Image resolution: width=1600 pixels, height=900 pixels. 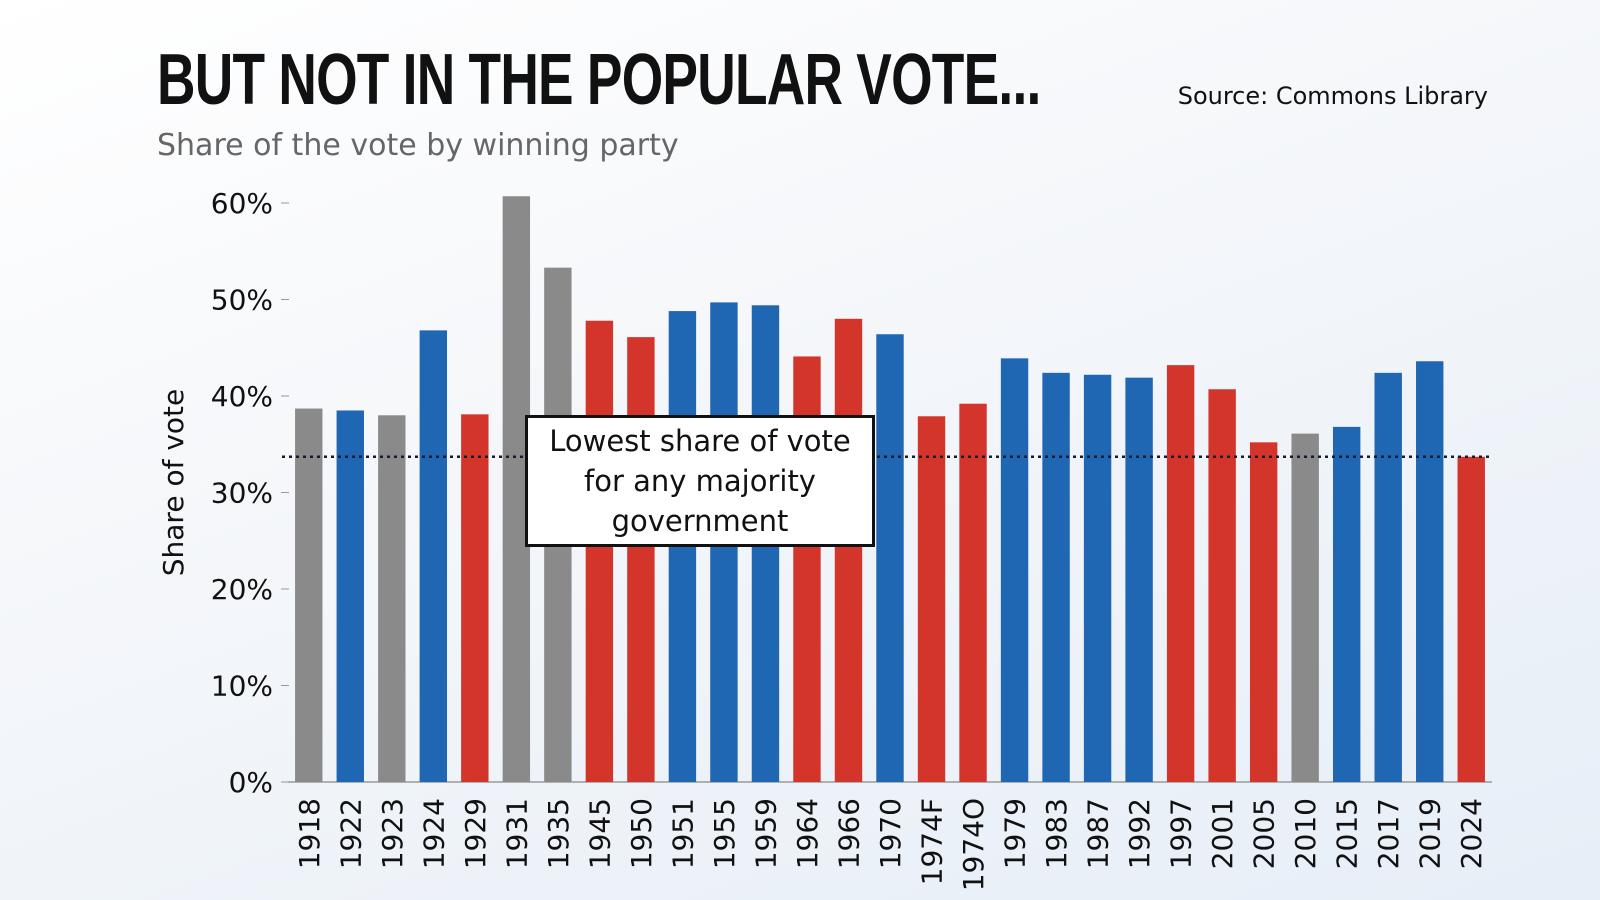 I want to click on x-tick-label: 1945, so click(x=599, y=833).